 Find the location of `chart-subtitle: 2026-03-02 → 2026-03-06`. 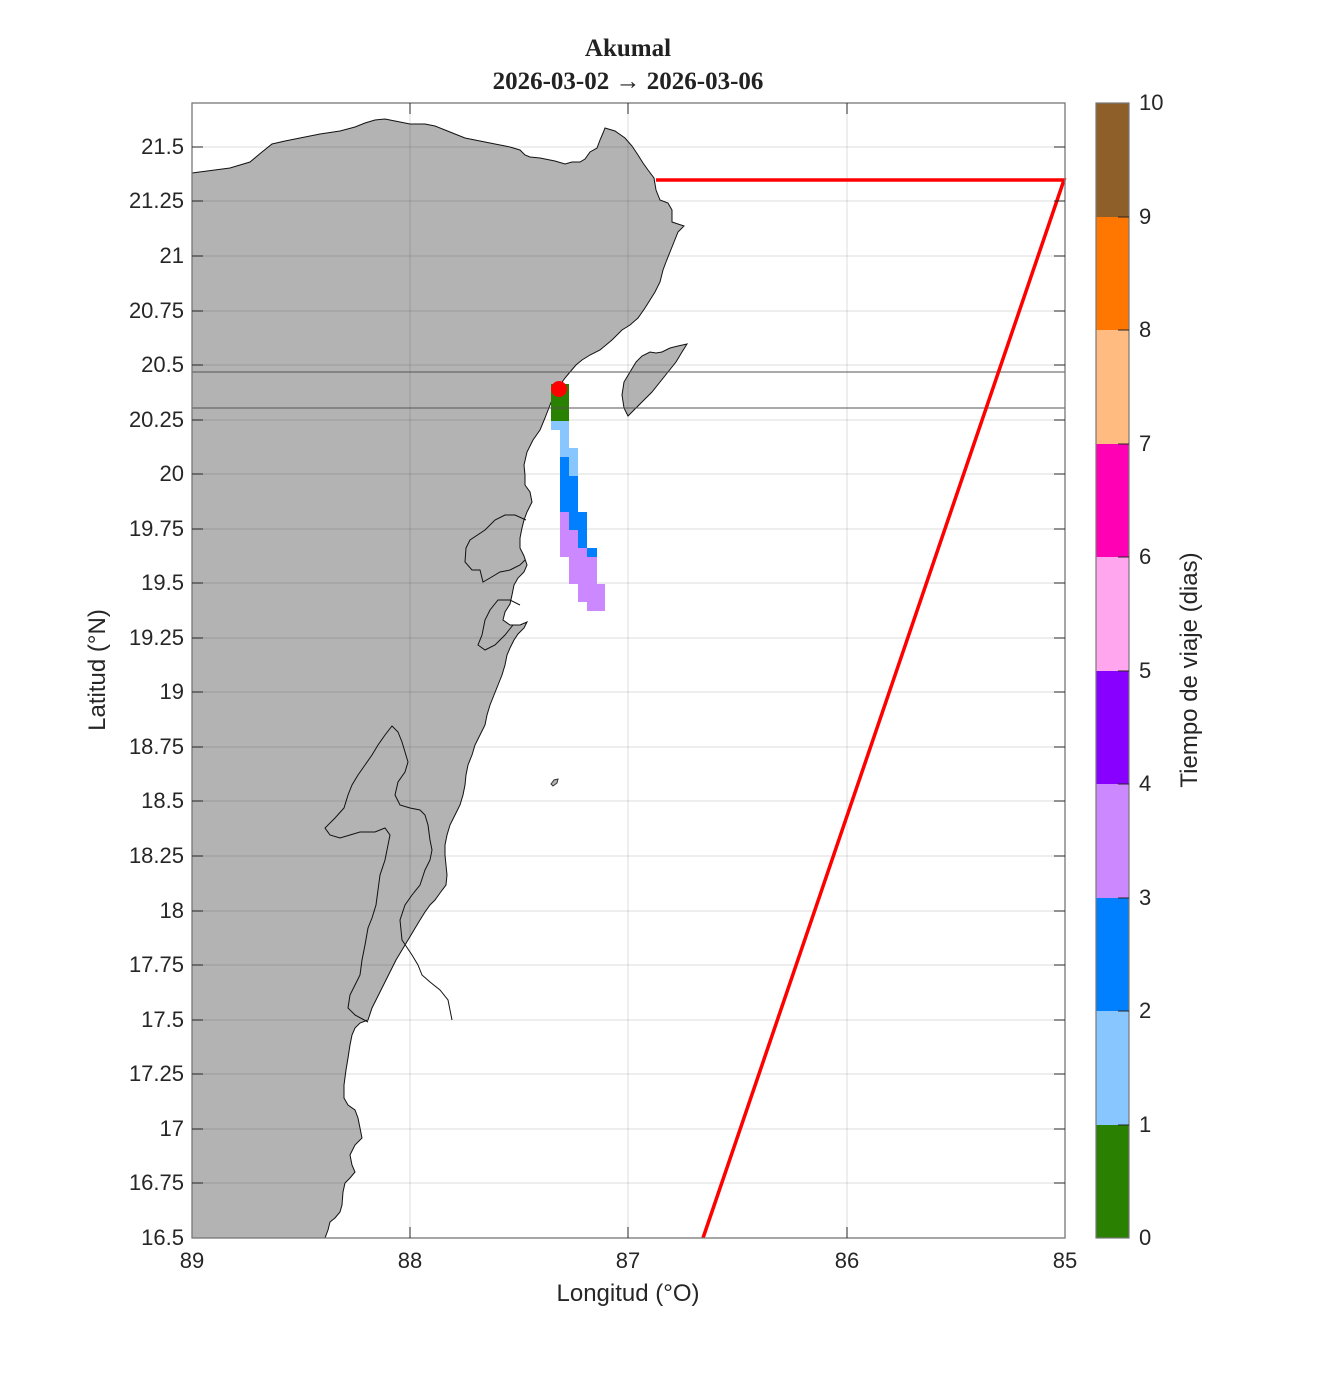

chart-subtitle: 2026-03-02 → 2026-03-06 is located at coordinates (628, 81).